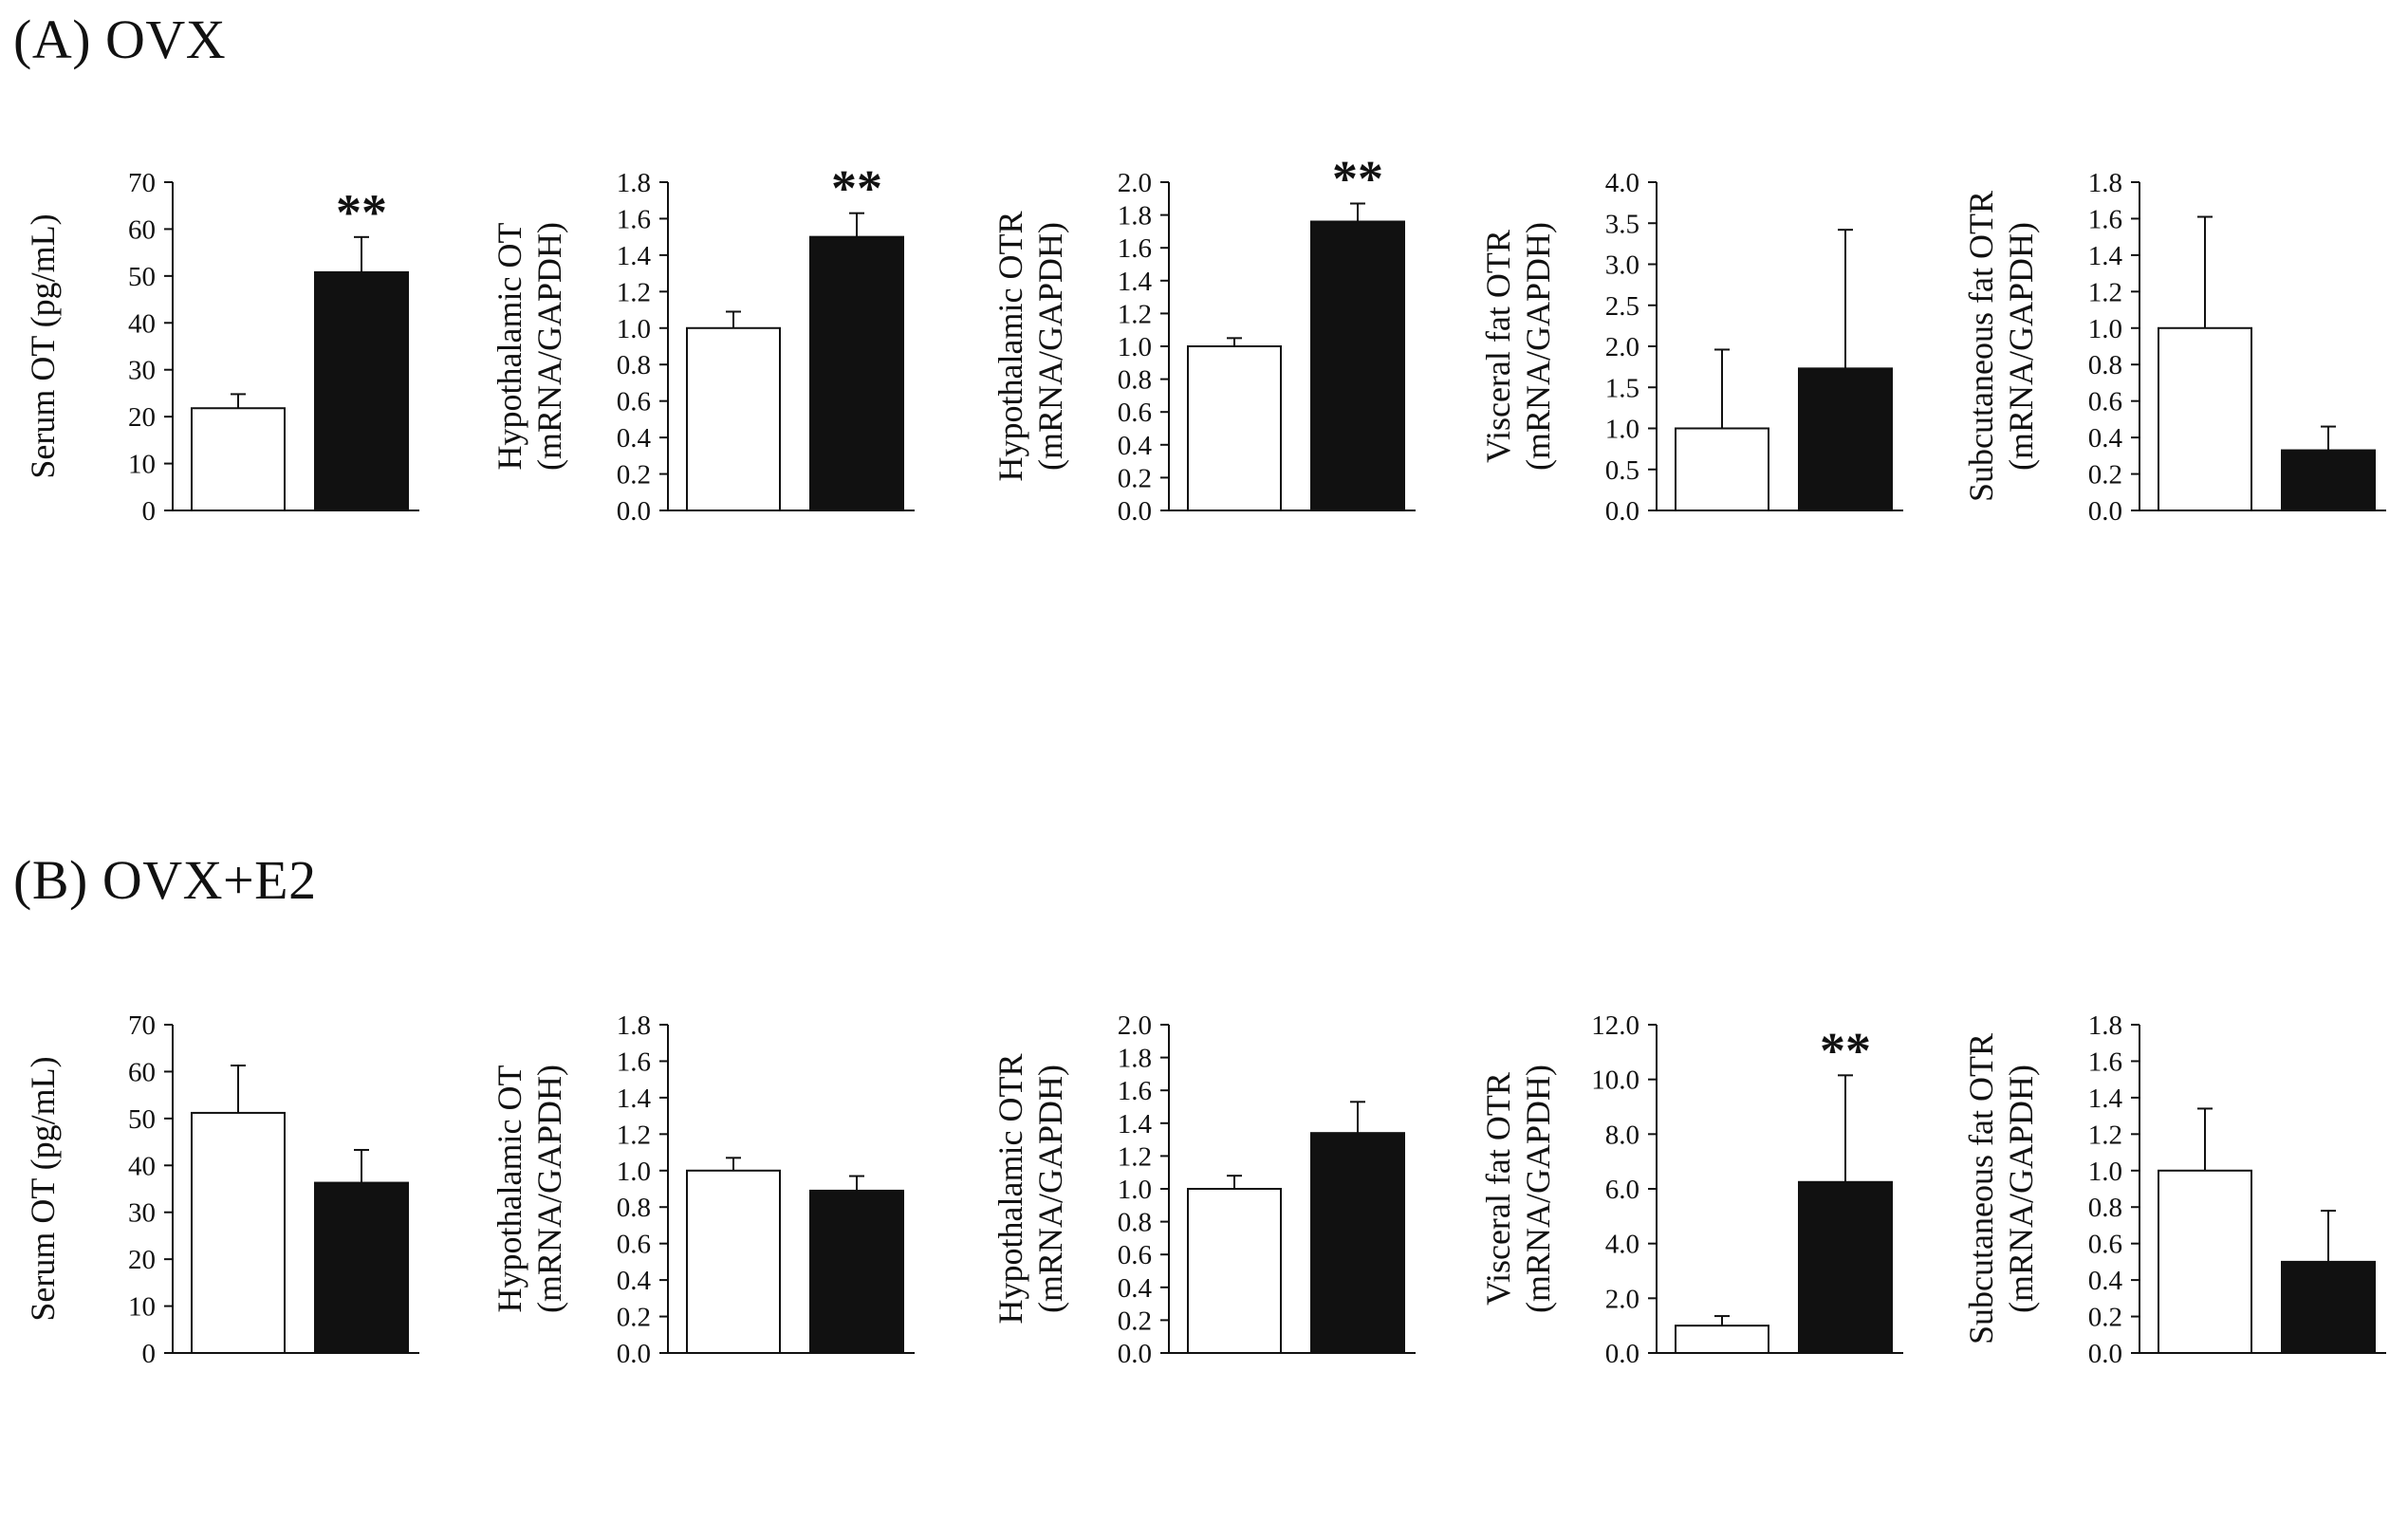 Image resolution: width=2408 pixels, height=1538 pixels. I want to click on y-tick-label: 70, so click(142, 183).